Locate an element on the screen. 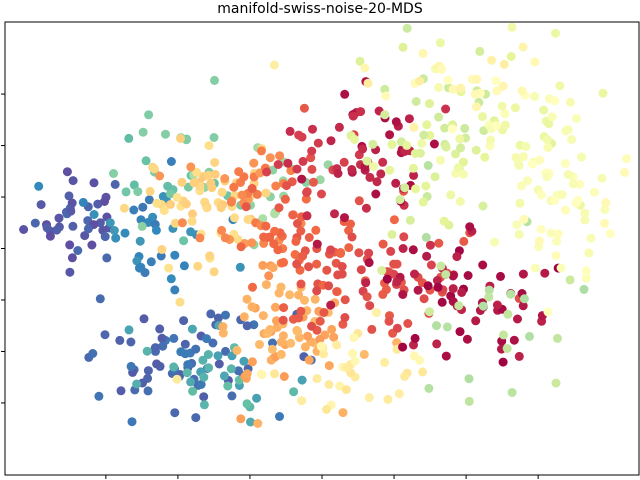 The width and height of the screenshot is (640, 480). y-ticks is located at coordinates (3, 248).